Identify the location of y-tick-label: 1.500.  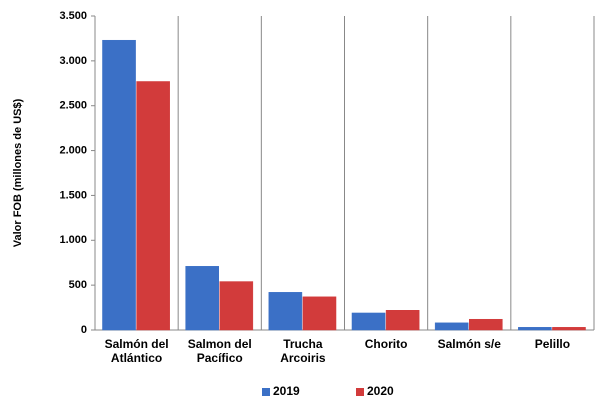
(73, 195).